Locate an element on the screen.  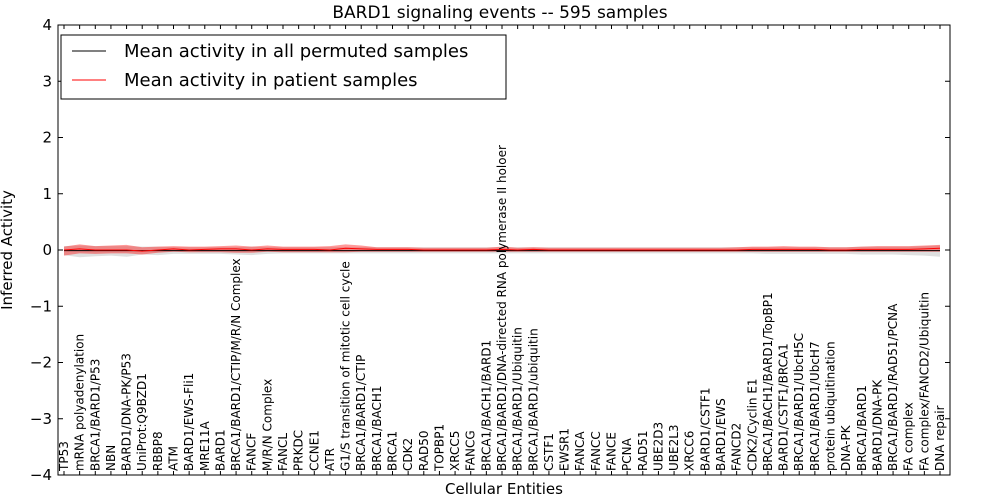
category-label: TP53 is located at coordinates (64, 456).